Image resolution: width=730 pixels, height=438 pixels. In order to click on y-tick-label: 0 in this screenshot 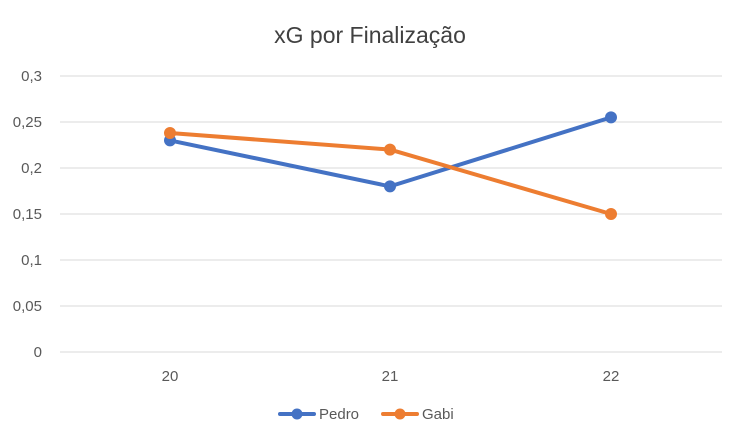, I will do `click(38, 352)`.